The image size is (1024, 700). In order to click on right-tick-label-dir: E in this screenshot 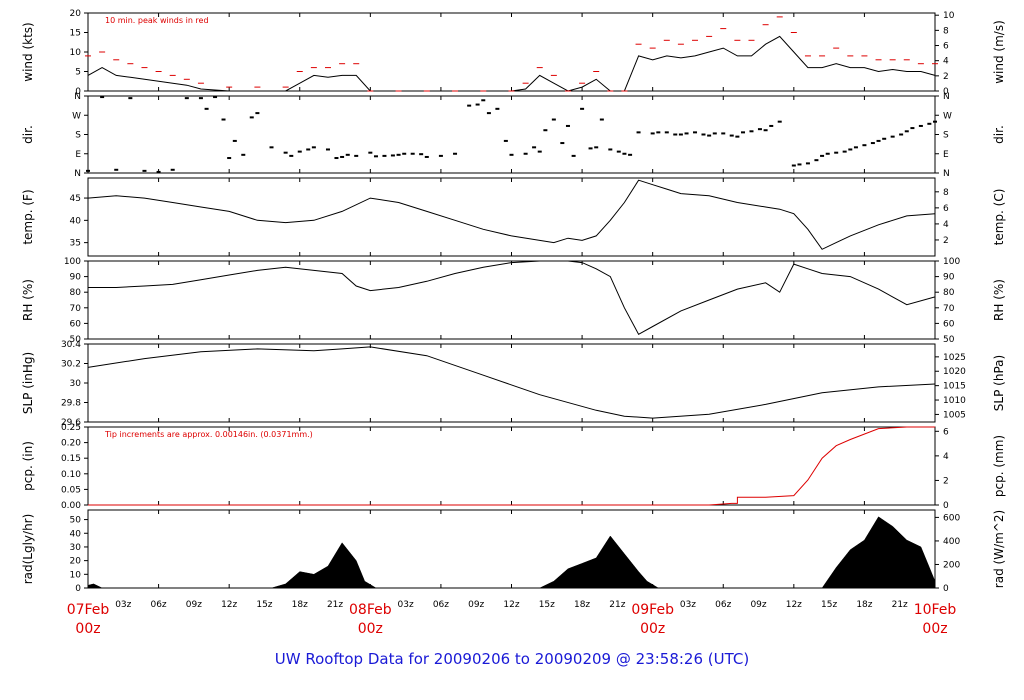, I will do `click(946, 155)`.